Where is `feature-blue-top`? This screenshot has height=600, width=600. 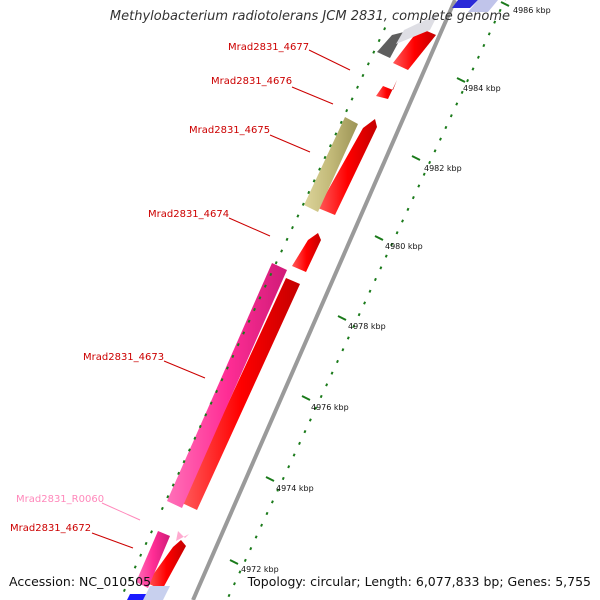
feature-blue-top is located at coordinates (465, 4).